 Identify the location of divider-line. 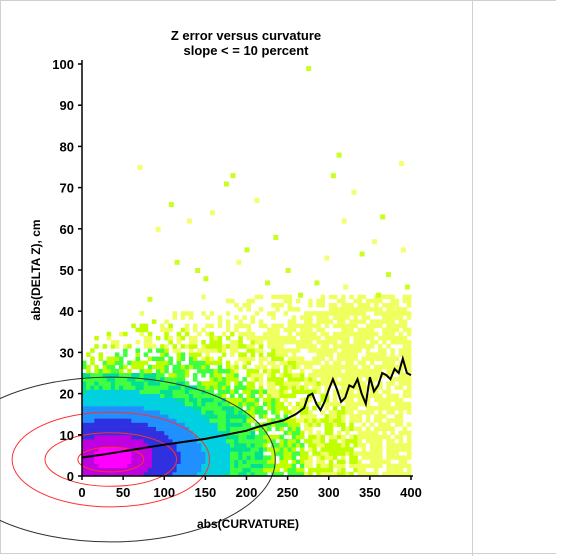
(472, 278).